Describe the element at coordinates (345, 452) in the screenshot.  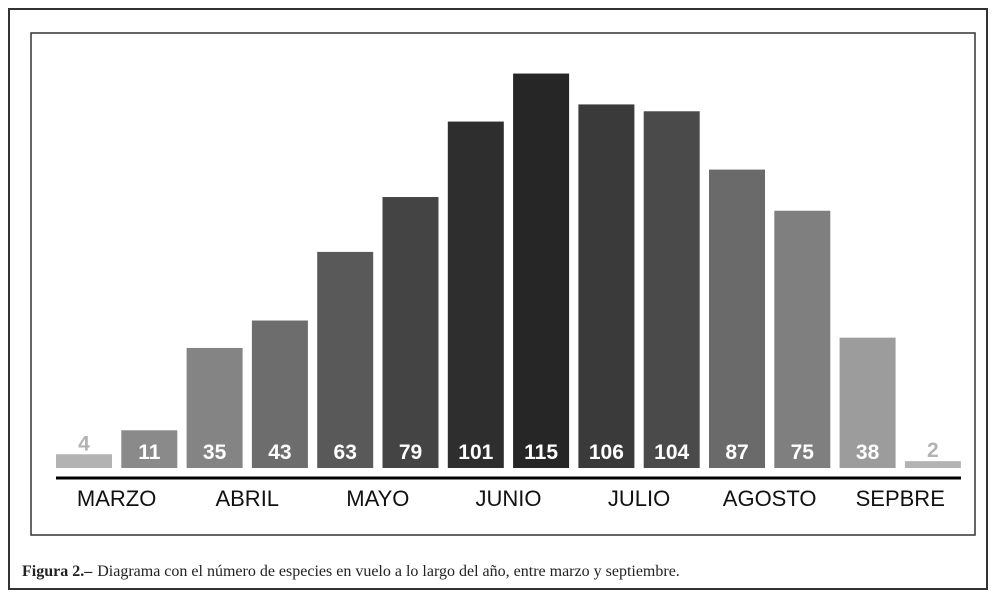
I see `value-label: 63` at that location.